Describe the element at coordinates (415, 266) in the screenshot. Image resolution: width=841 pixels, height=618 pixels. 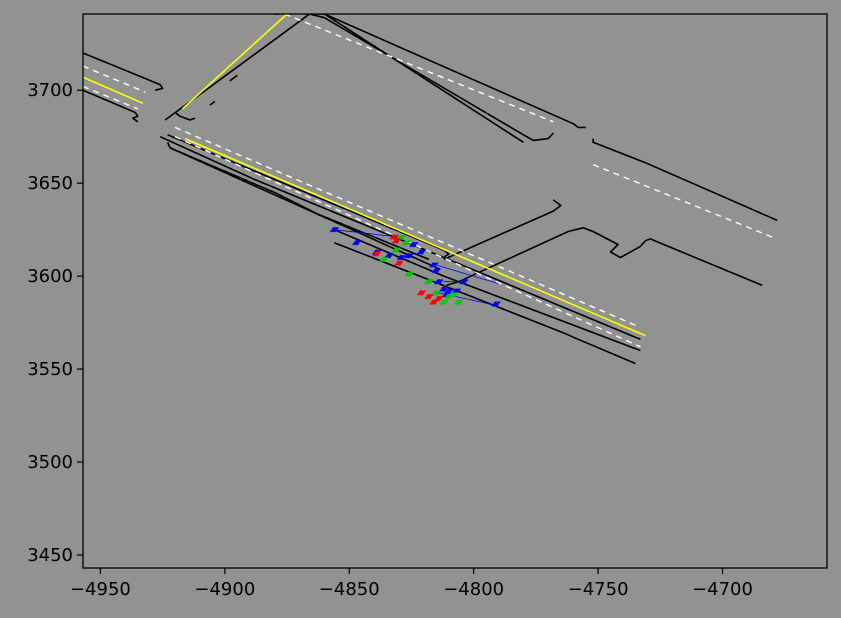
I see `trajectory-layer` at that location.